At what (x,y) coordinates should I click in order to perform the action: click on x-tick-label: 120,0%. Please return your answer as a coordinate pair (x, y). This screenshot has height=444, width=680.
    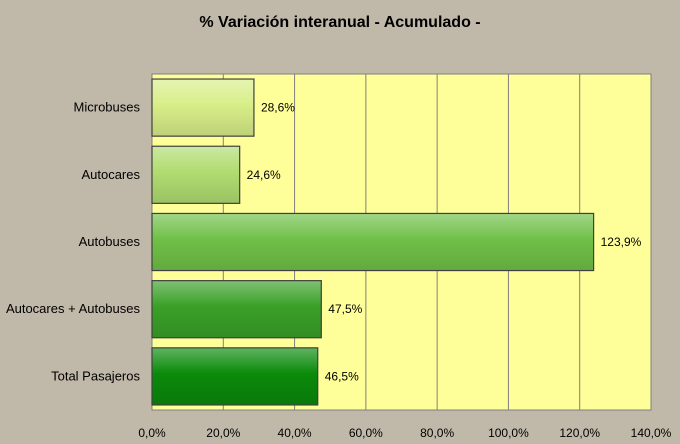
    Looking at the image, I should click on (579, 433).